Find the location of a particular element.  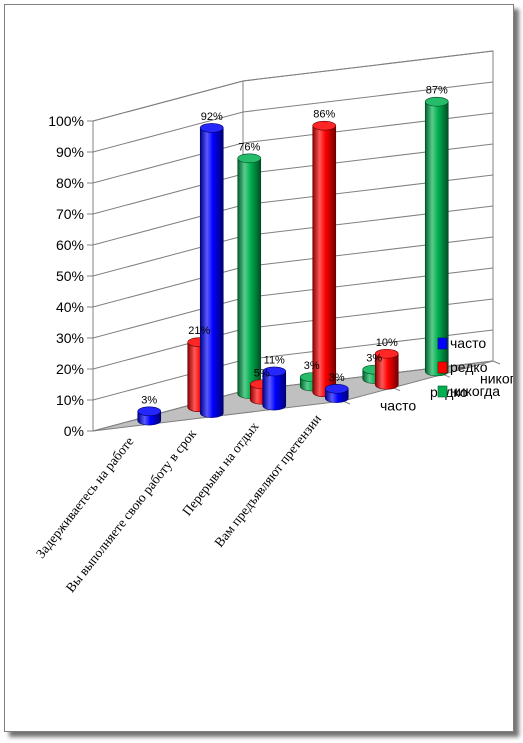

y-tick-label: 80% is located at coordinates (70, 183).